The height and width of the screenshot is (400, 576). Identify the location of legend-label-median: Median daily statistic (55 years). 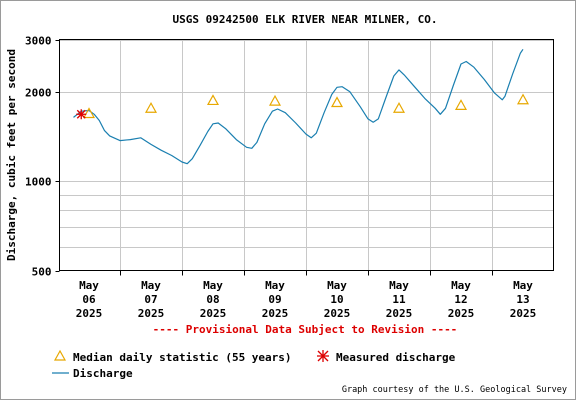
(182, 357).